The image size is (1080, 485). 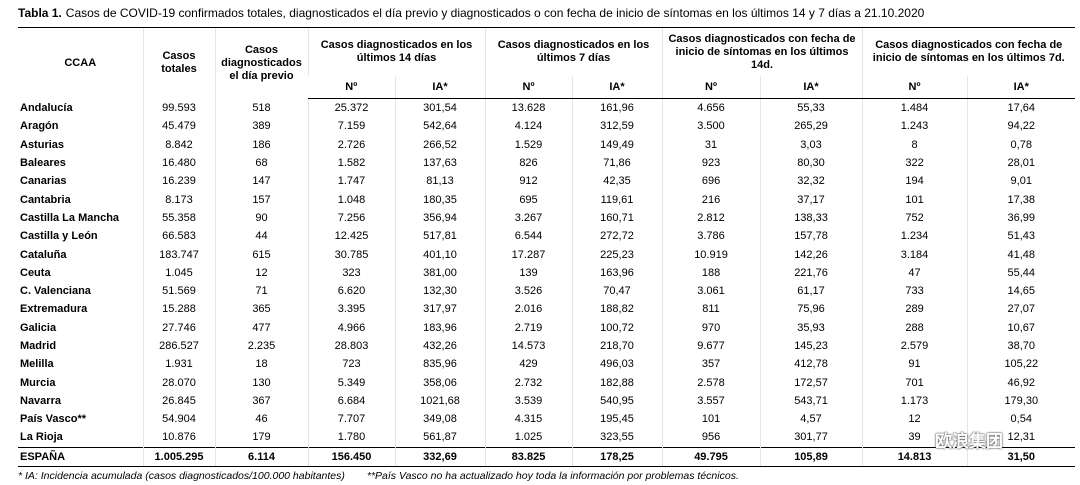 What do you see at coordinates (53, 419) in the screenshot?
I see `region-name: País Vasco**` at bounding box center [53, 419].